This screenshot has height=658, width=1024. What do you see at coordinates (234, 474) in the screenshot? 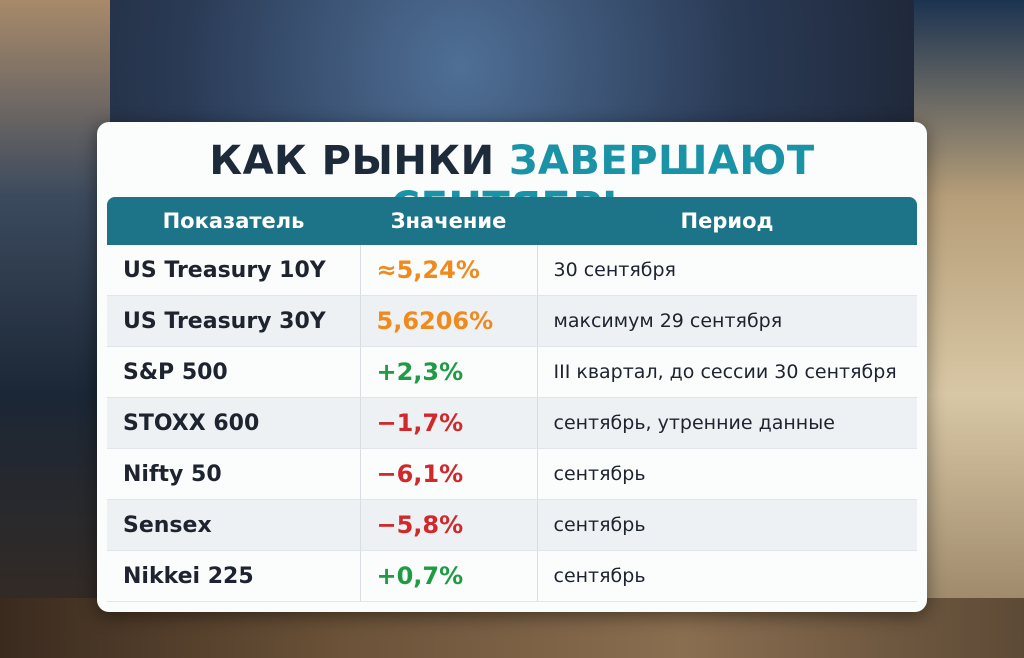
I see `indicator: Nifty 50` at bounding box center [234, 474].